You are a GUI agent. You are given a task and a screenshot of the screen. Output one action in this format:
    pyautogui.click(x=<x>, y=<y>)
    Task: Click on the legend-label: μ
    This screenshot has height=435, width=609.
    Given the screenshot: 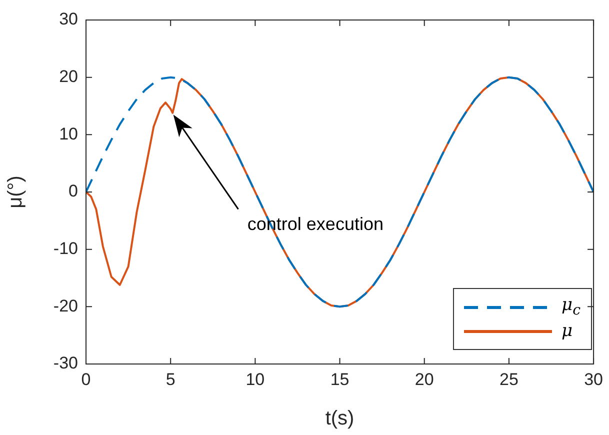 What is the action you would take?
    pyautogui.click(x=567, y=331)
    